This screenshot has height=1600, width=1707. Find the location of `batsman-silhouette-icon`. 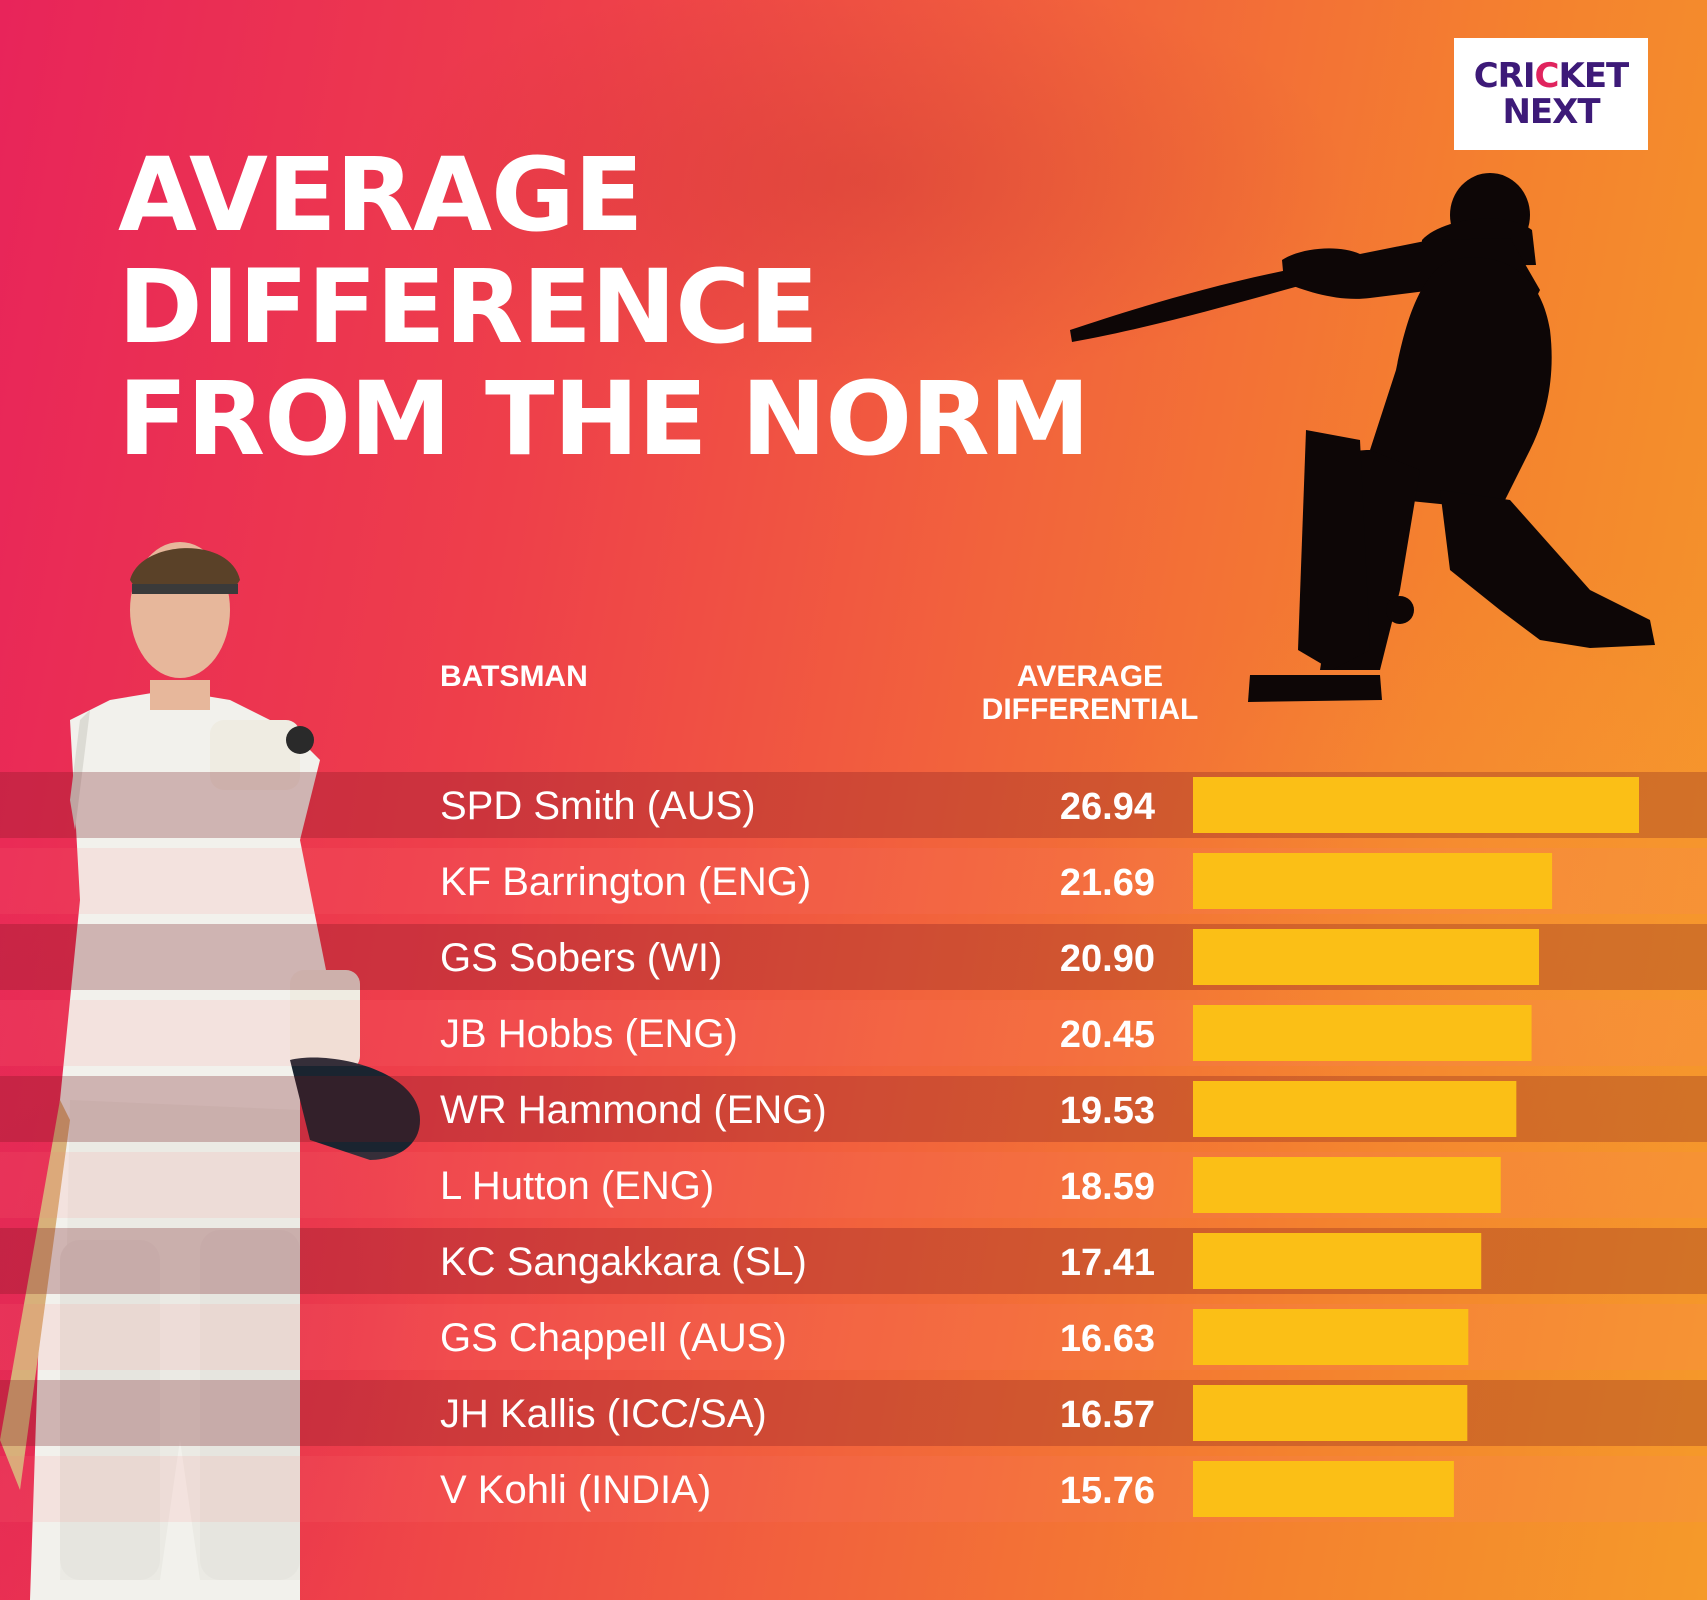

batsman-silhouette-icon is located at coordinates (1362, 437).